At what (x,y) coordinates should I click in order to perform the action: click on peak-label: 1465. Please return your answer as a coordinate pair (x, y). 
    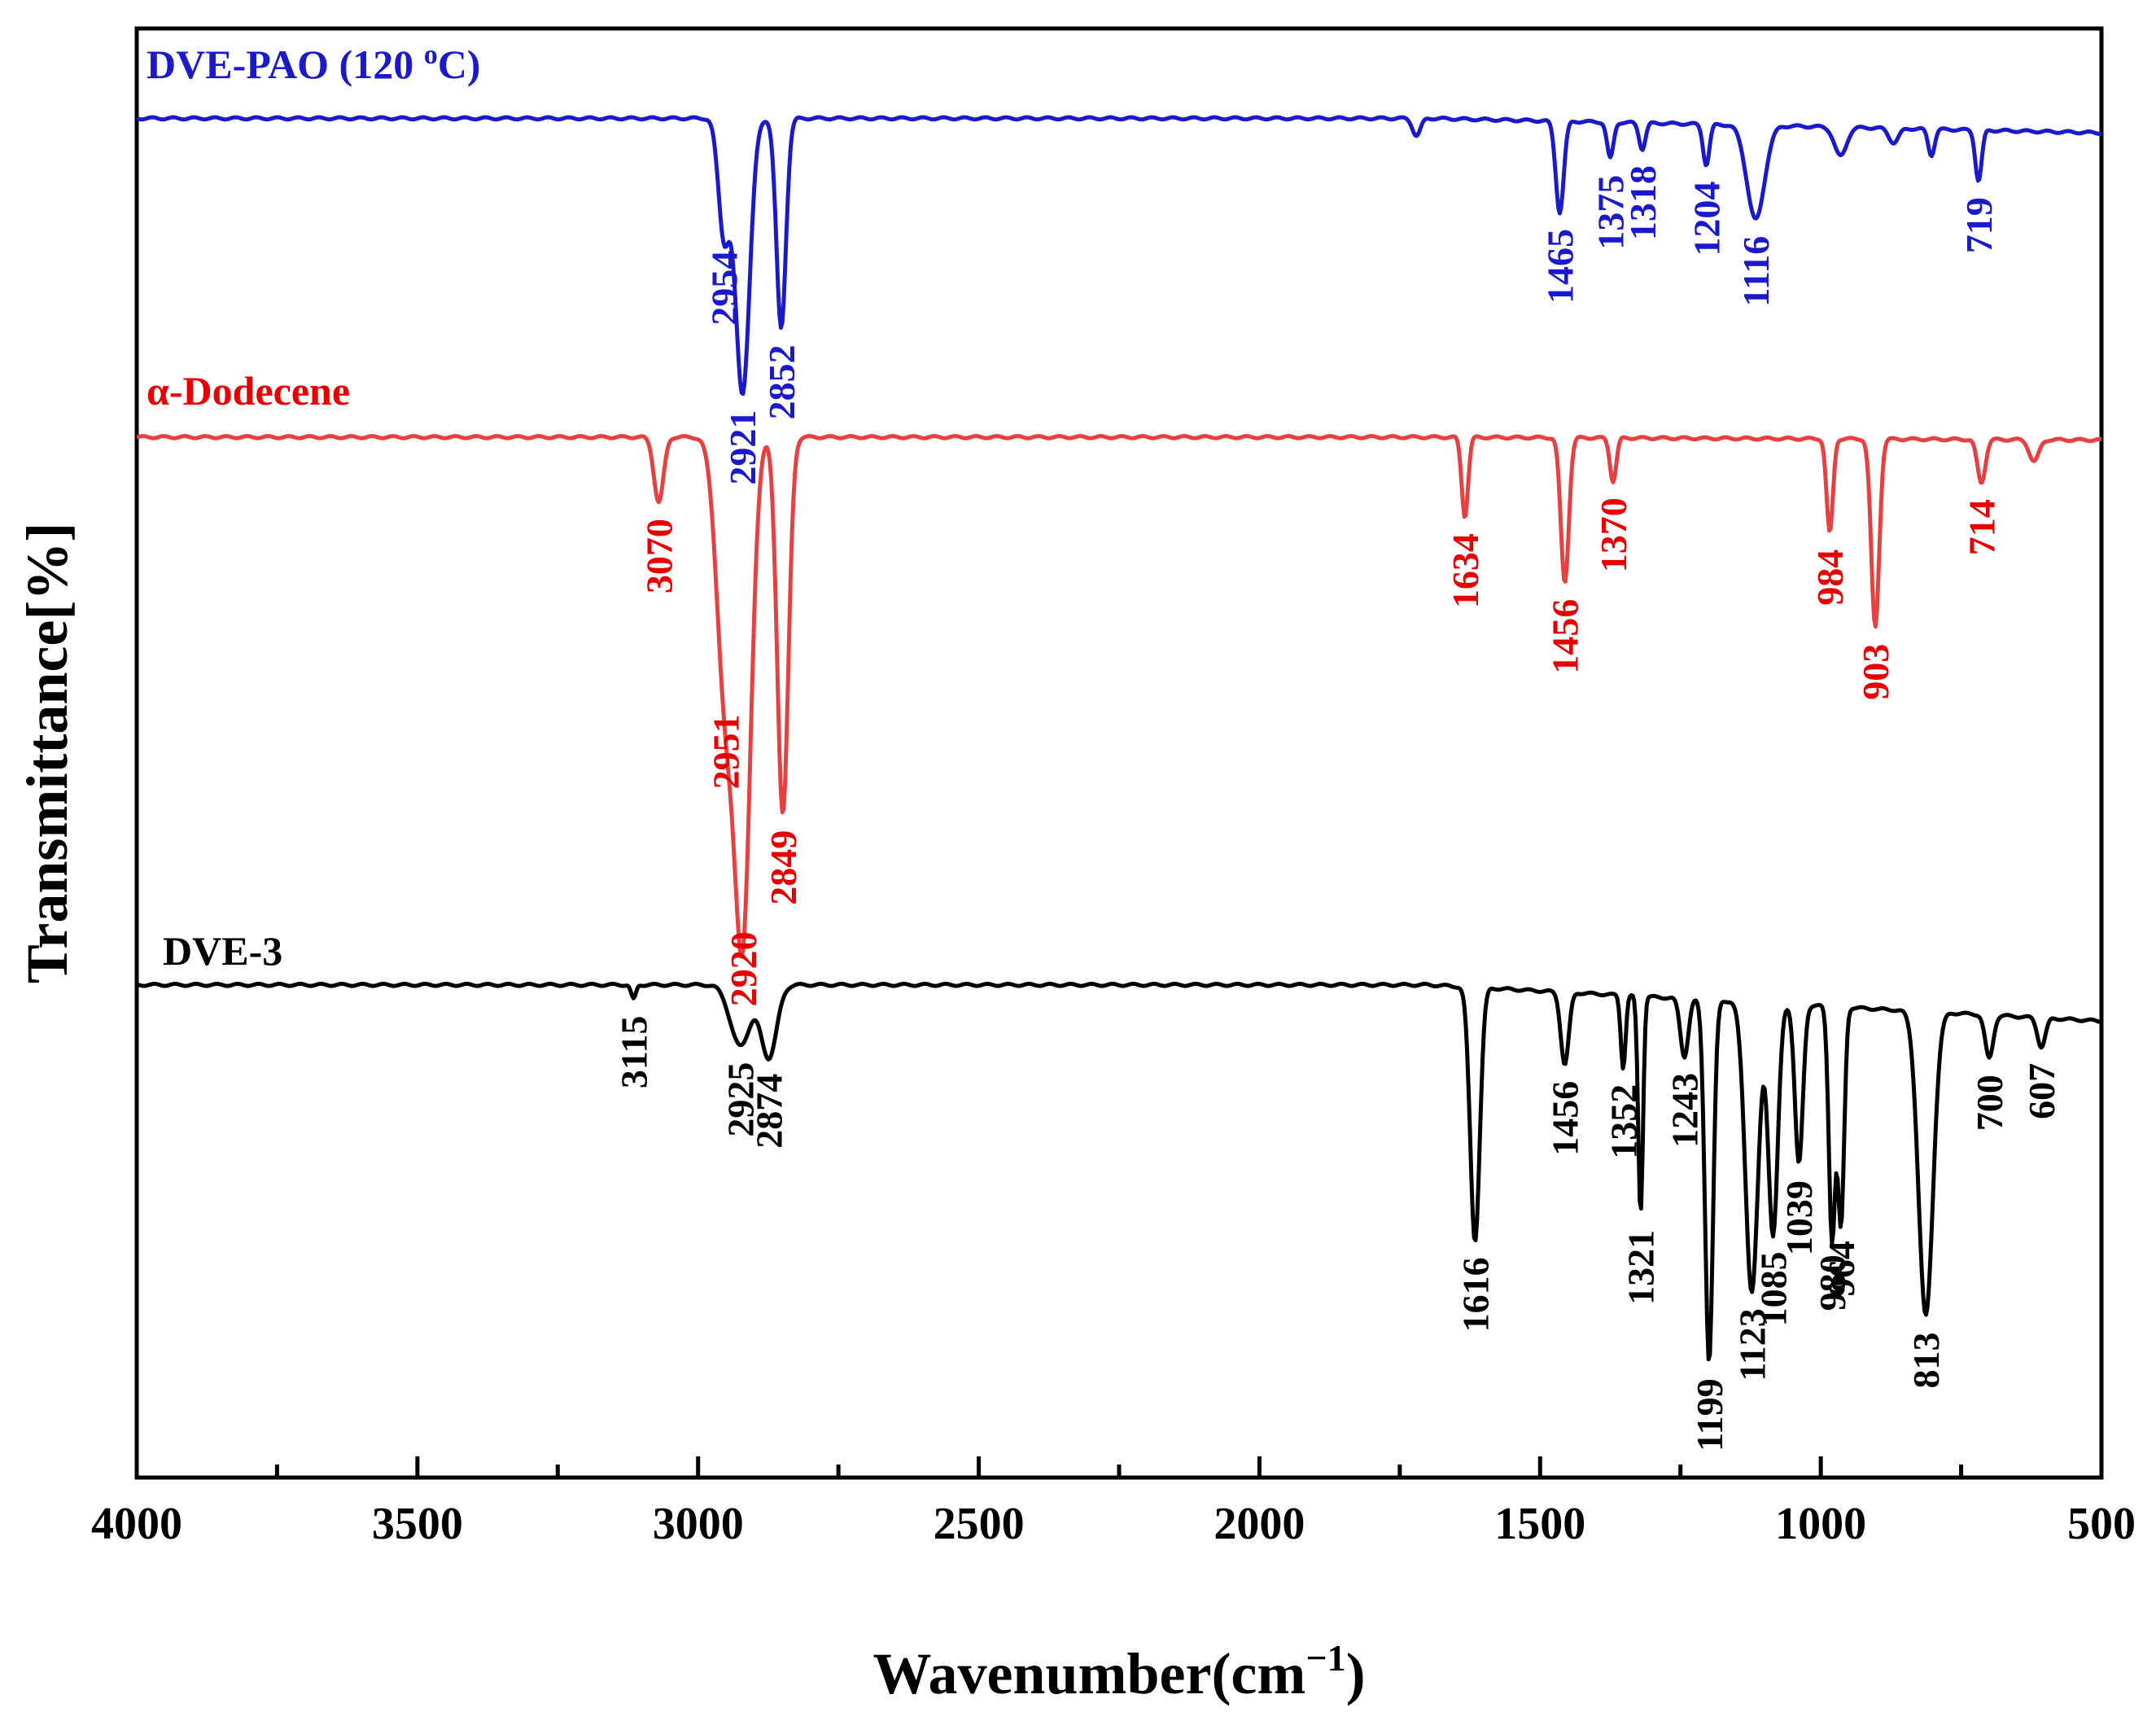
    Looking at the image, I should click on (1560, 267).